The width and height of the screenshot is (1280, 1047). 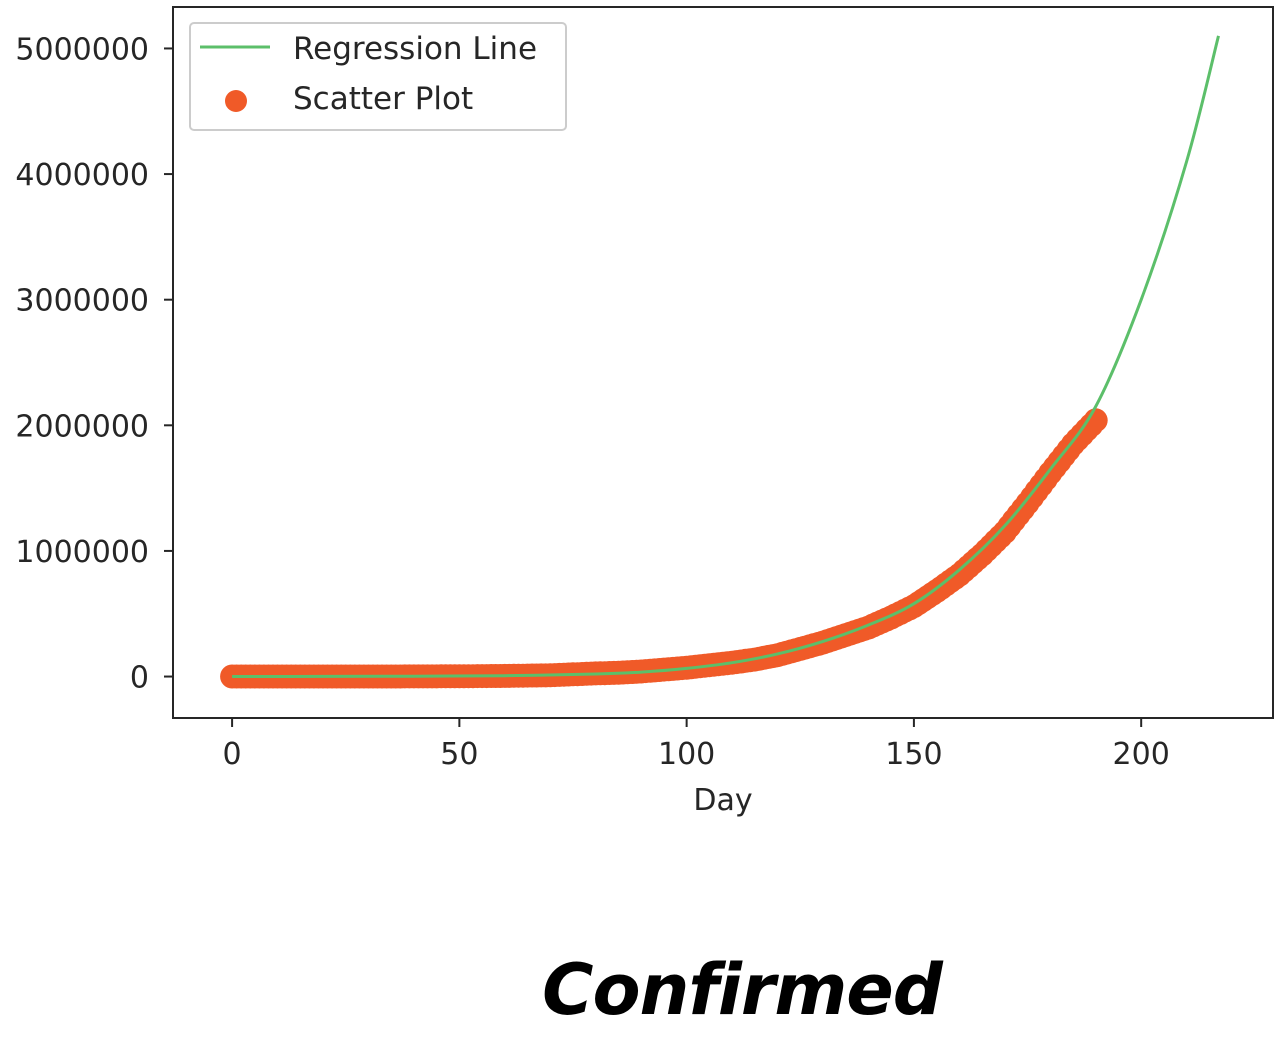 I want to click on y-tick-label: 0, so click(x=139, y=678).